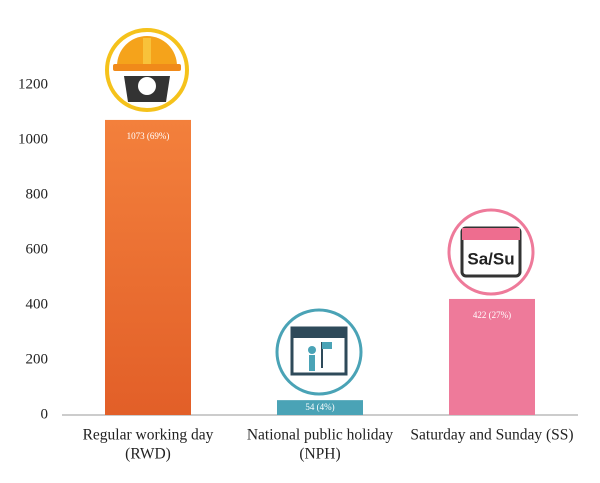 Image resolution: width=600 pixels, height=483 pixels. Describe the element at coordinates (492, 315) in the screenshot. I see `value-label: 422 (27%)` at that location.